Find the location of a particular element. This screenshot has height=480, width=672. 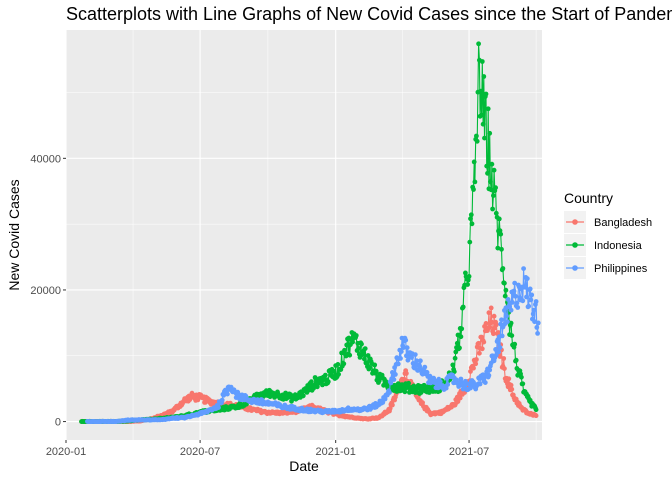

legend-label-indonesia: Indonesia is located at coordinates (618, 246).